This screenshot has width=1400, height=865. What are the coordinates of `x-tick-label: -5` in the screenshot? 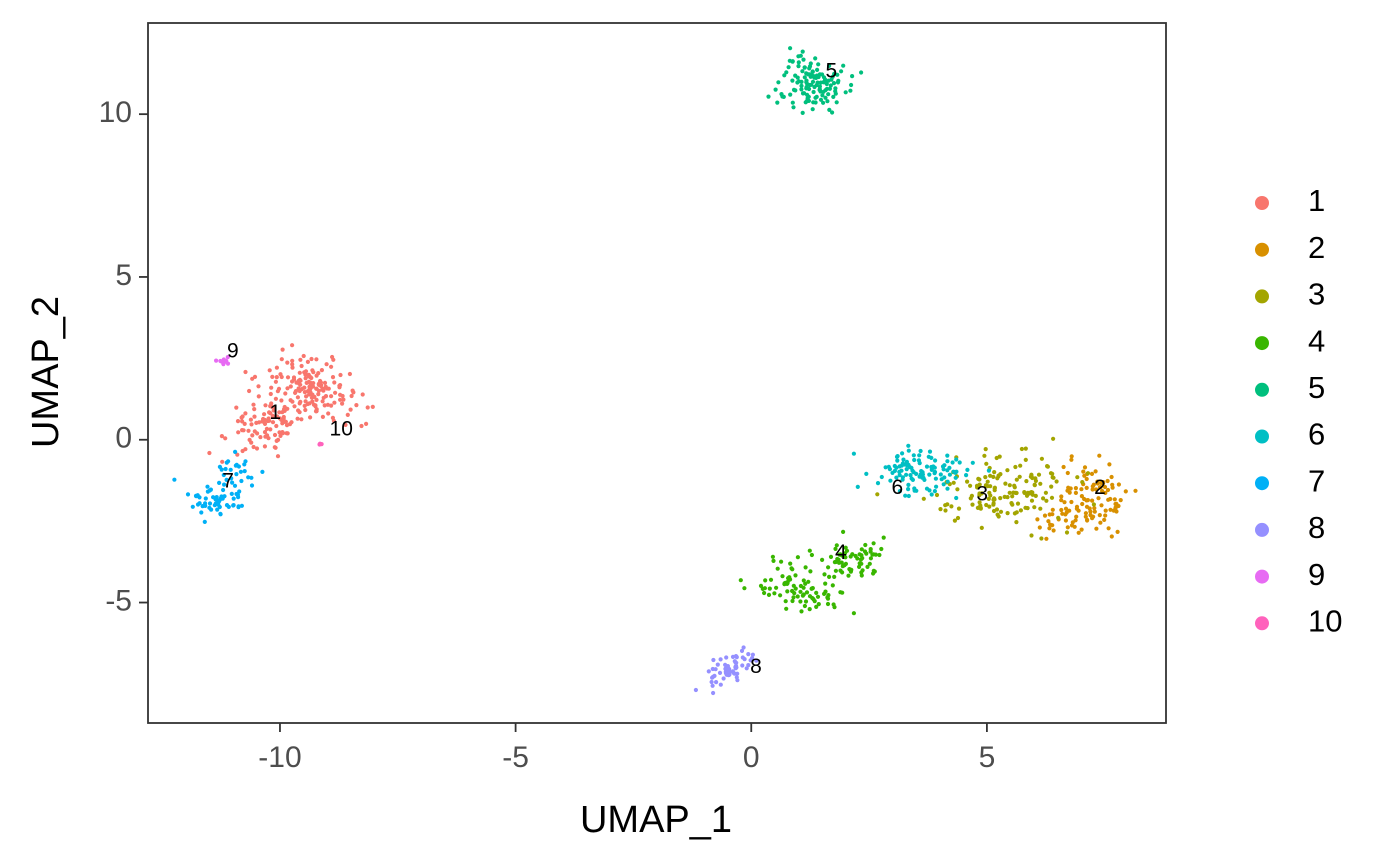 It's located at (515, 757).